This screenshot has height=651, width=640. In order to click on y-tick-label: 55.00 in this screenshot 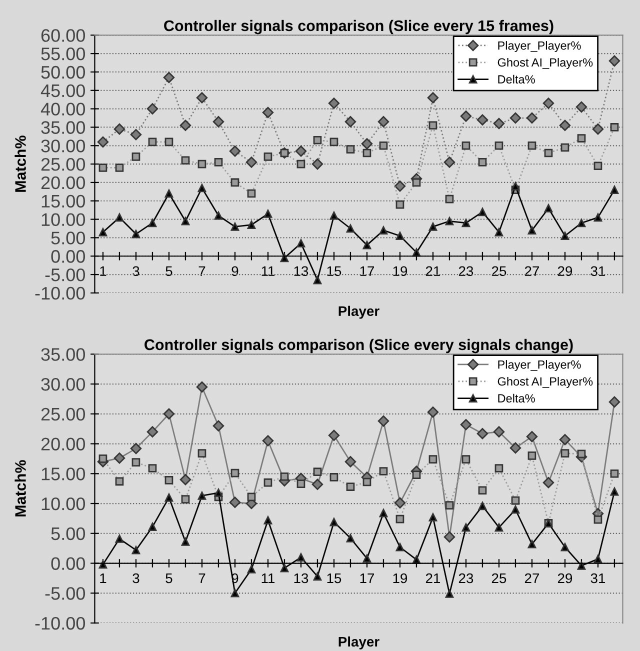, I will do `click(63, 54)`.